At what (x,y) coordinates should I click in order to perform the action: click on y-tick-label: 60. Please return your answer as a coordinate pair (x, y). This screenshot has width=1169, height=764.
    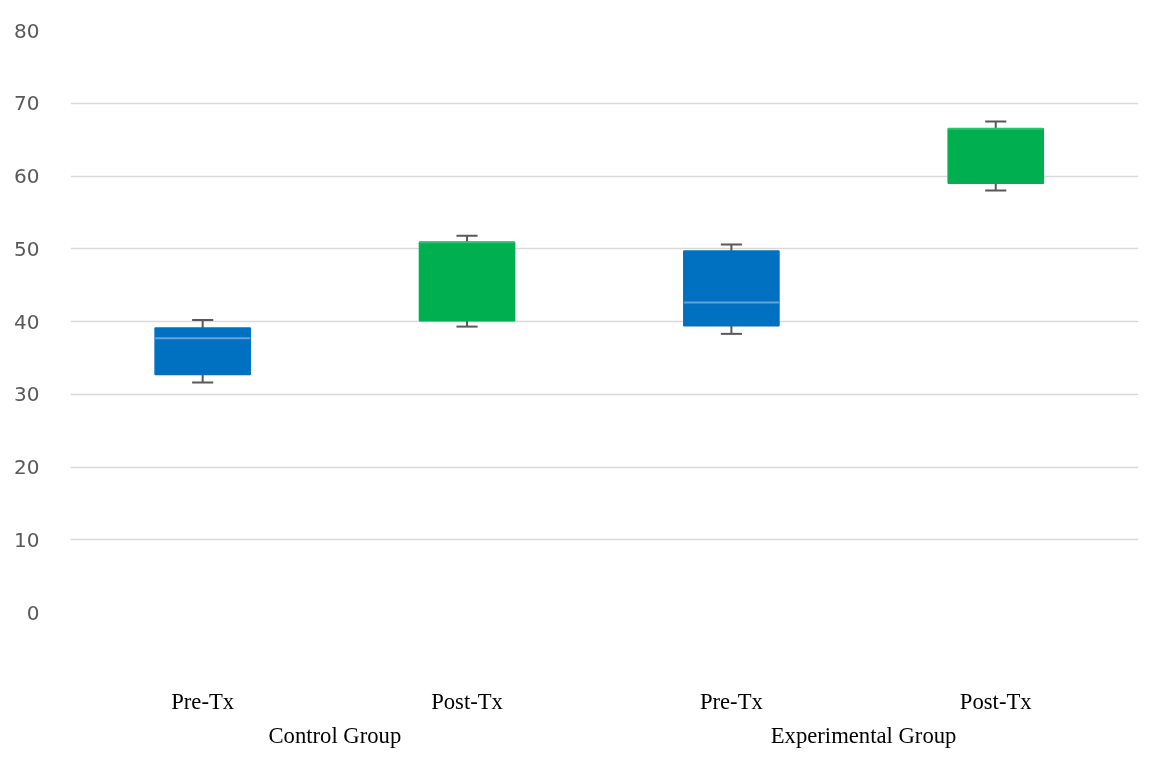
    Looking at the image, I should click on (27, 176).